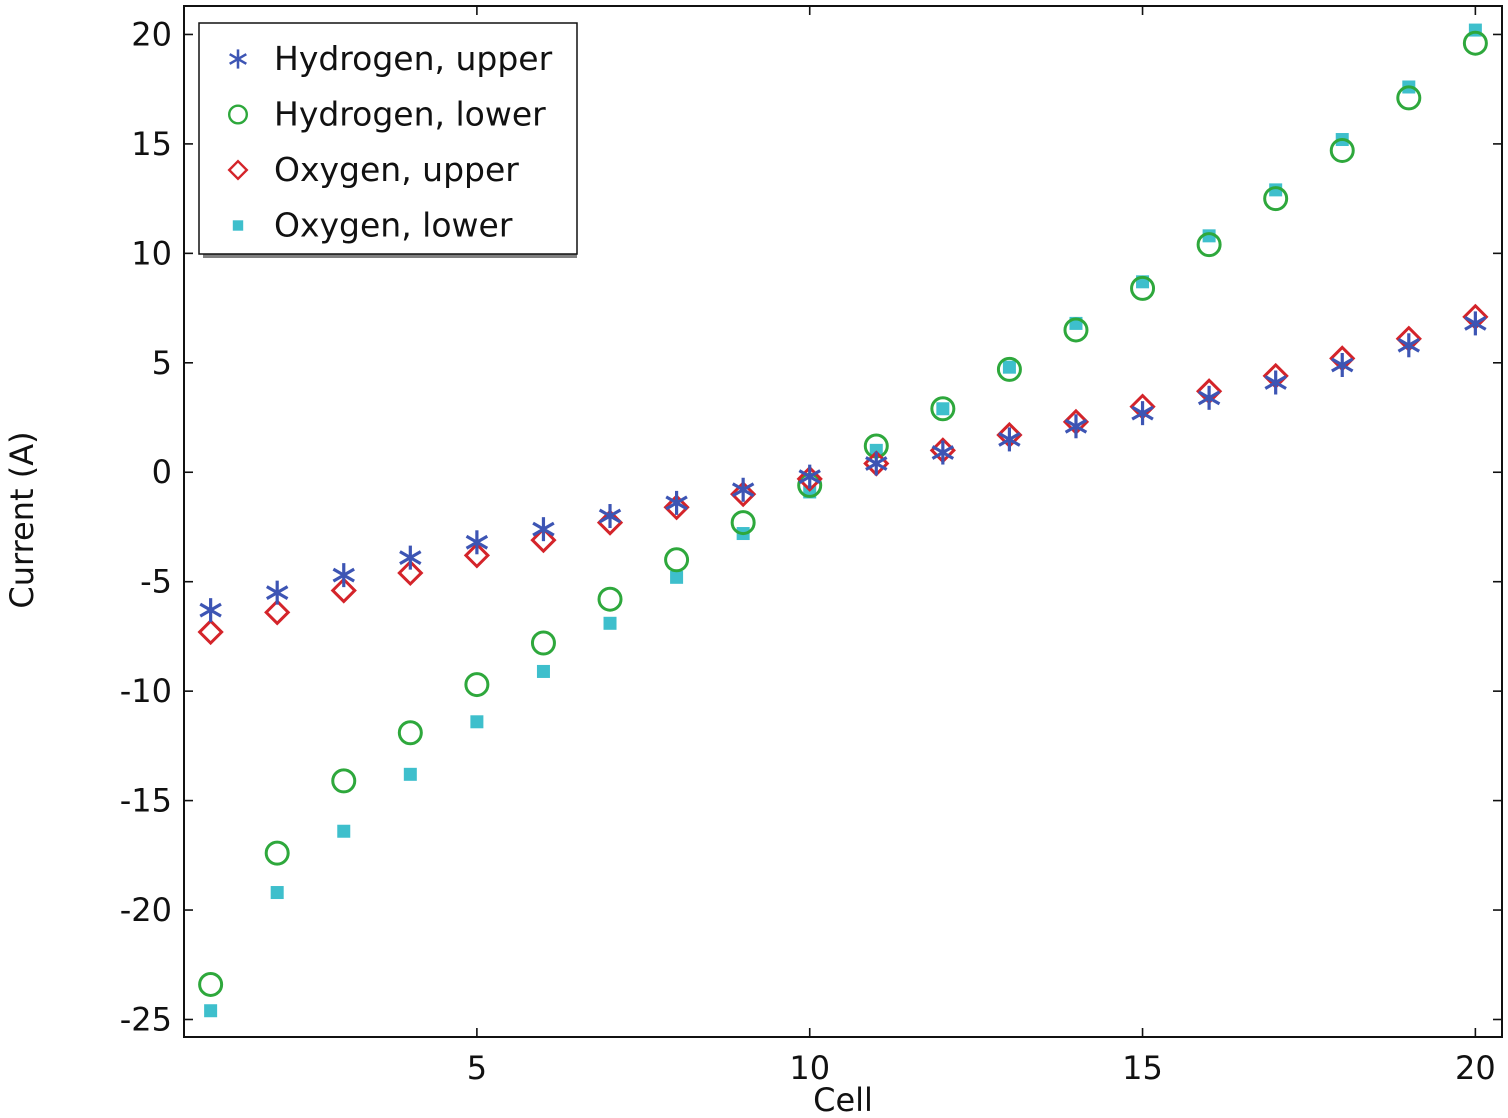  Describe the element at coordinates (410, 114) in the screenshot. I see `legend-label-hydrogen-lower: Hydrogen, lower` at that location.